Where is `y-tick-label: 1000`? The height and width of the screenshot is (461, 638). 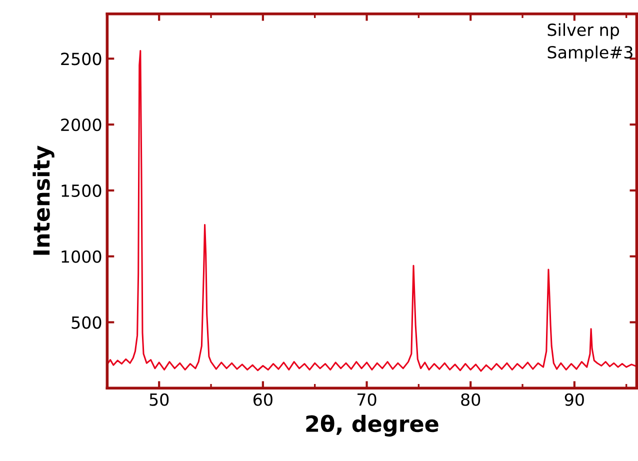
y-tick-label: 1000 is located at coordinates (82, 256).